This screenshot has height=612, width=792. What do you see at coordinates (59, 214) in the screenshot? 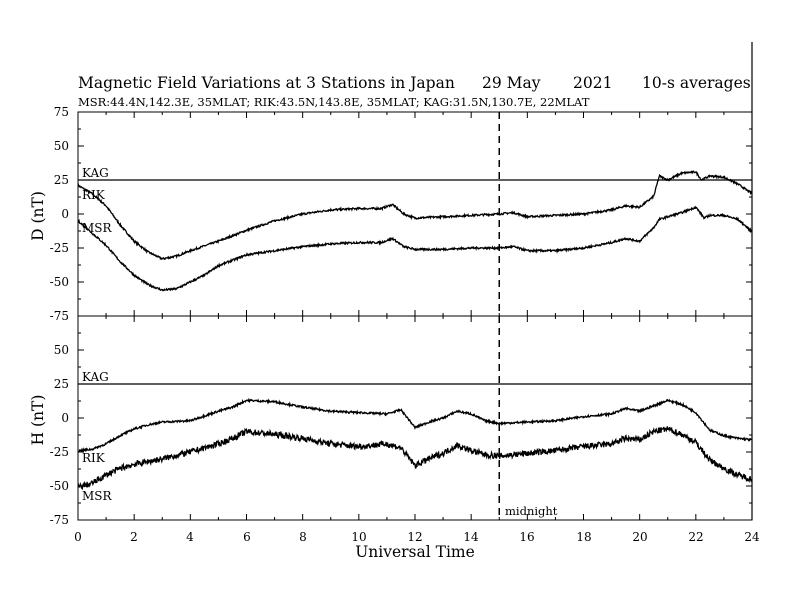
I see `d-yticks: 75 50 25 0 -25 -50 -75` at bounding box center [59, 214].